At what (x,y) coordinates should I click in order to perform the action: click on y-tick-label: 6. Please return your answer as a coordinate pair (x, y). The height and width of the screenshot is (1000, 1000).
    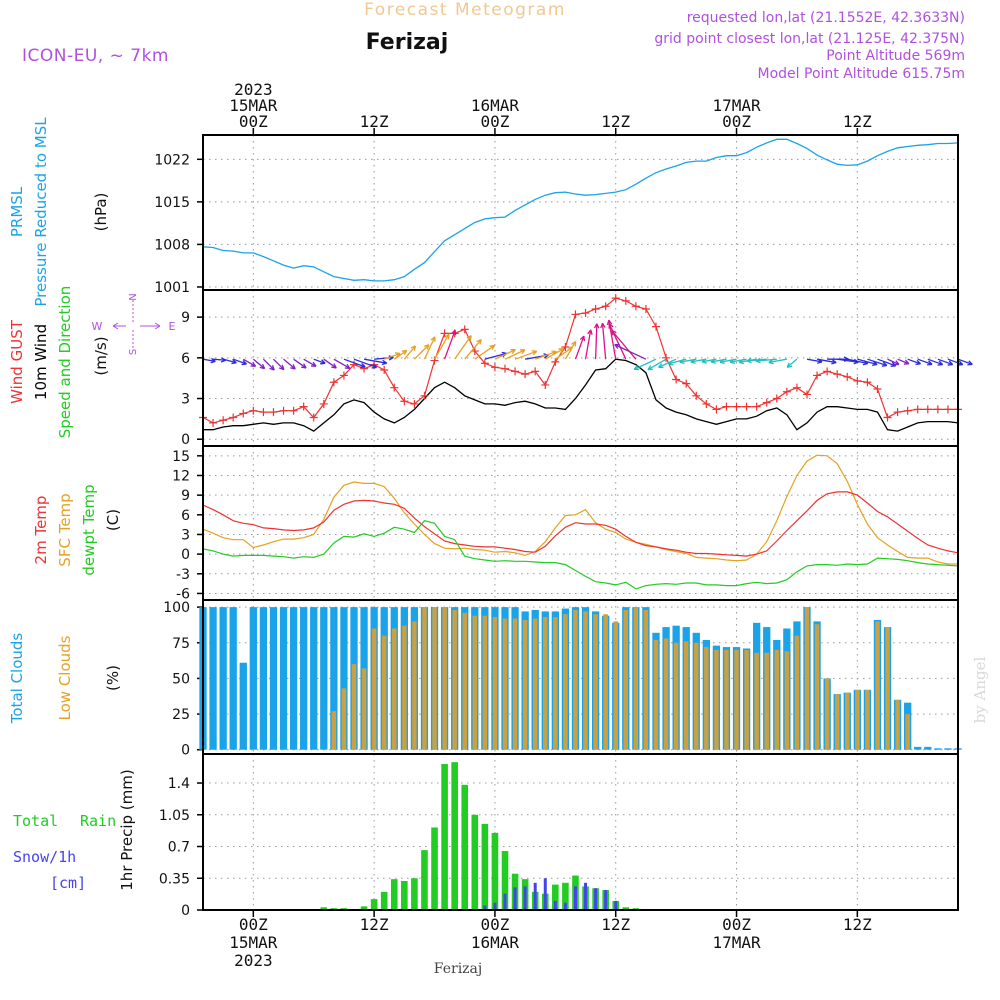
    Looking at the image, I should click on (185, 359).